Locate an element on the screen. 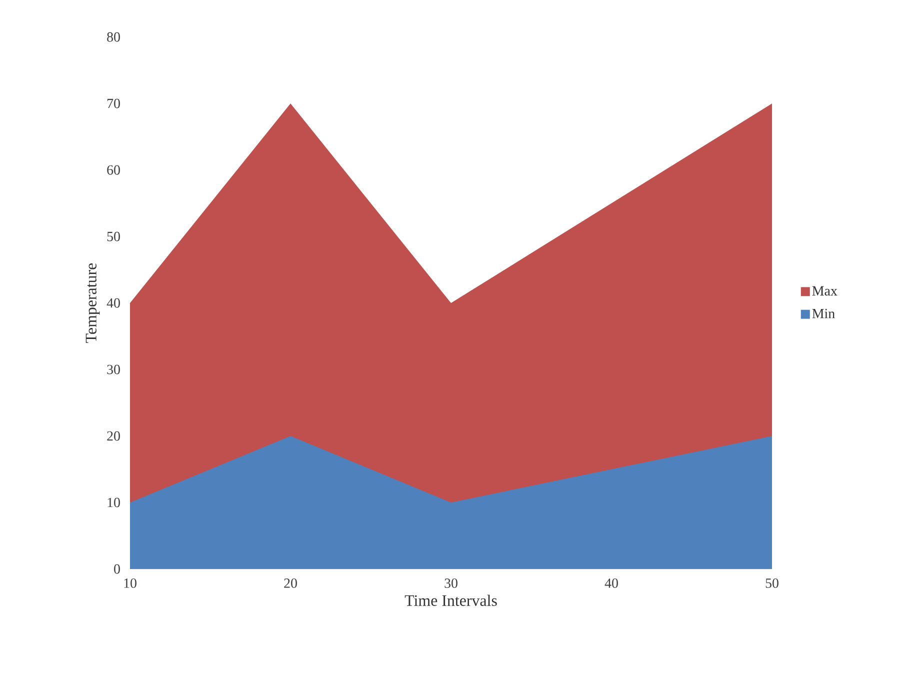 This screenshot has height=678, width=904. x-tick-label: 30 is located at coordinates (451, 583).